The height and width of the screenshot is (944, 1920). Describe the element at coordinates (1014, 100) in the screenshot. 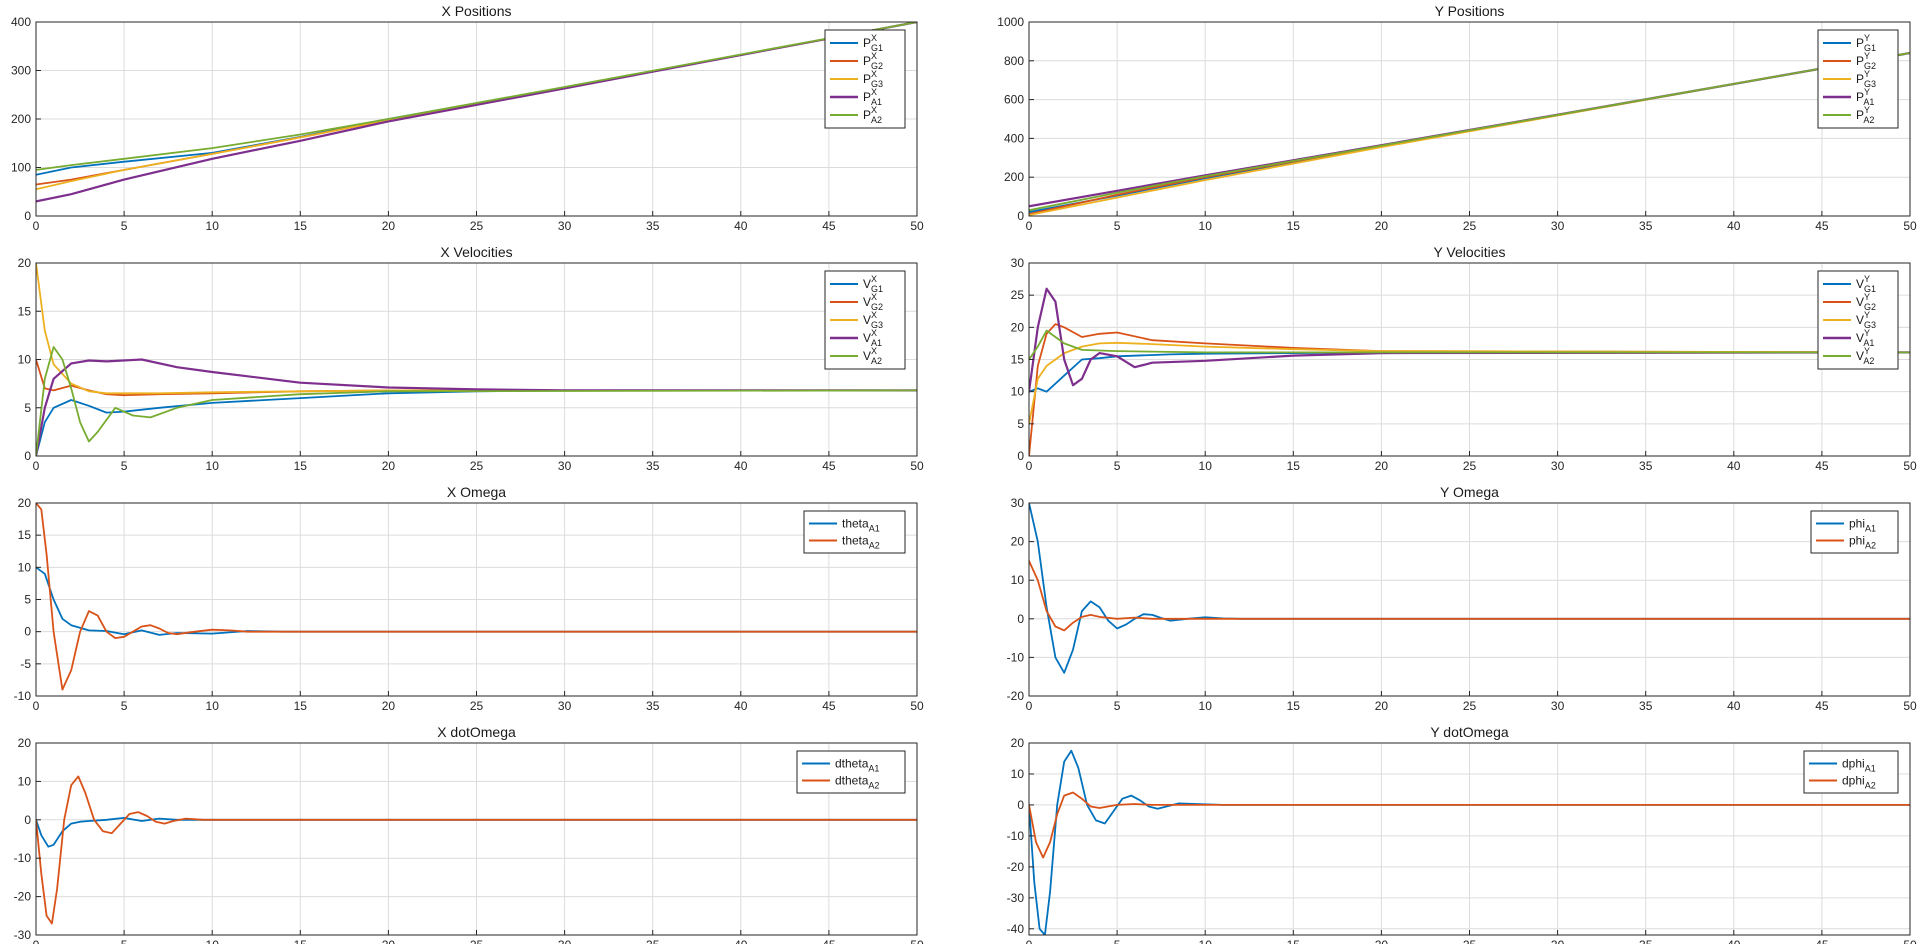

I see `y-tick-label: 600` at that location.